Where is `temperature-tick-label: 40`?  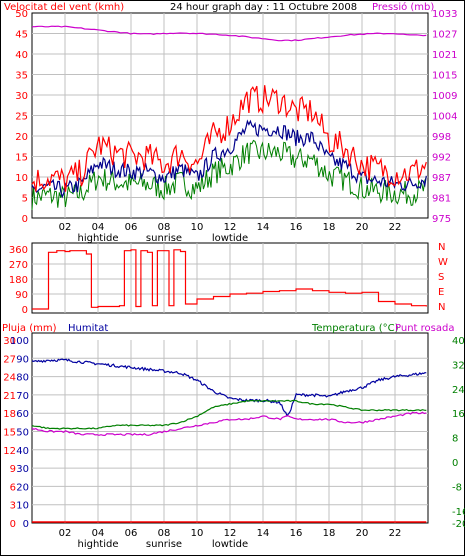 temperature-tick-label: 40 is located at coordinates (458, 341).